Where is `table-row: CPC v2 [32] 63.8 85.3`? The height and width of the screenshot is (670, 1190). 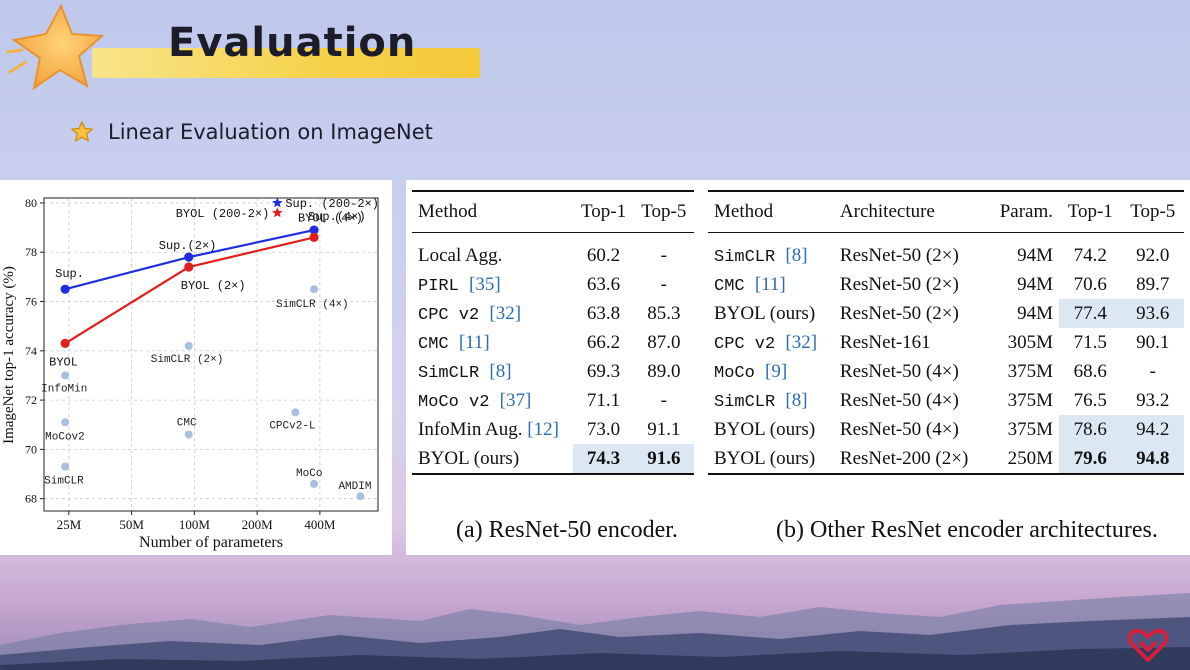 table-row: CPC v2 [32] 63.8 85.3 is located at coordinates (553, 313).